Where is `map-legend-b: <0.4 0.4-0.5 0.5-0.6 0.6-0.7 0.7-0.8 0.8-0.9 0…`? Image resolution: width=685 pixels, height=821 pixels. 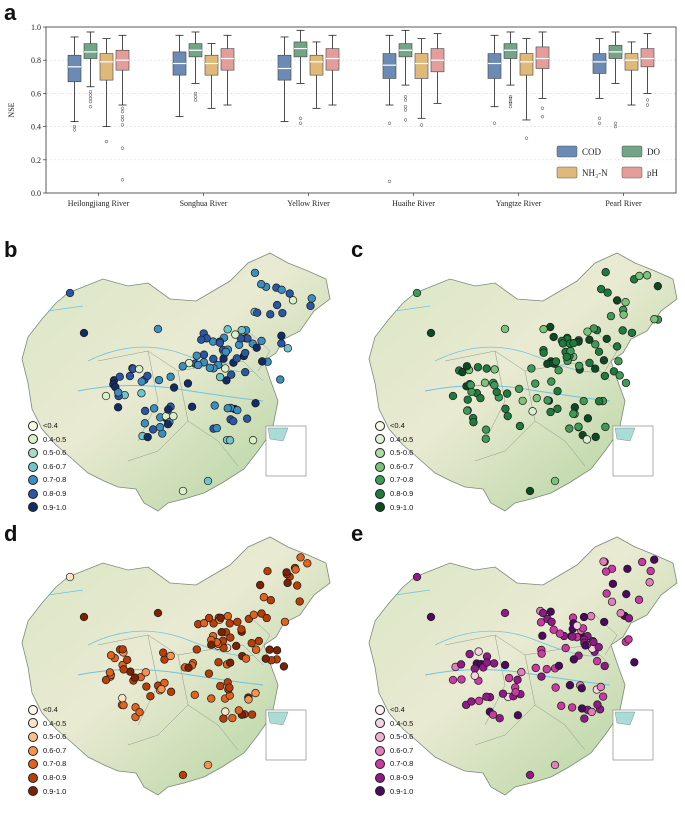 map-legend-b: <0.4 0.4-0.5 0.5-0.6 0.6-0.7 0.7-0.8 0.8-0.9 0… is located at coordinates (47, 466).